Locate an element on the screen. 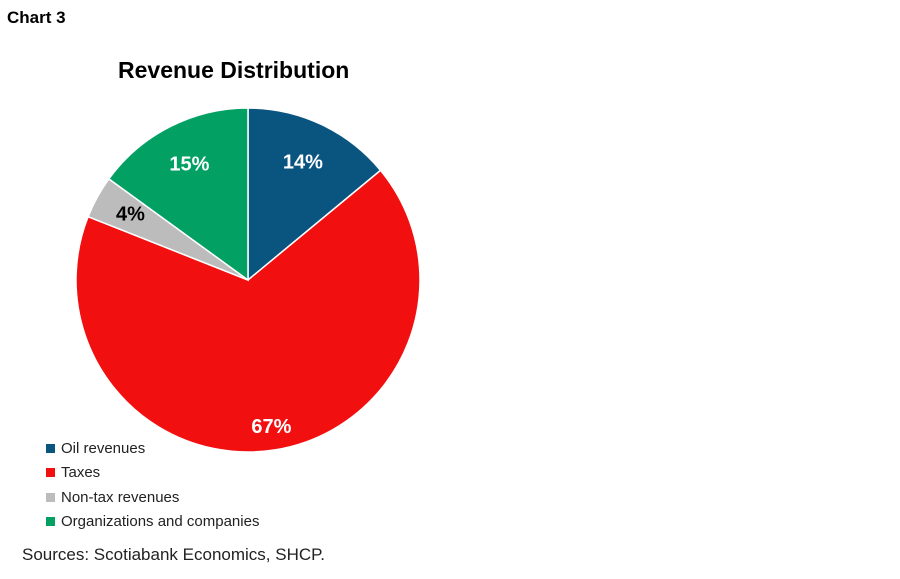  legend-label: Organizations and companies is located at coordinates (160, 522).